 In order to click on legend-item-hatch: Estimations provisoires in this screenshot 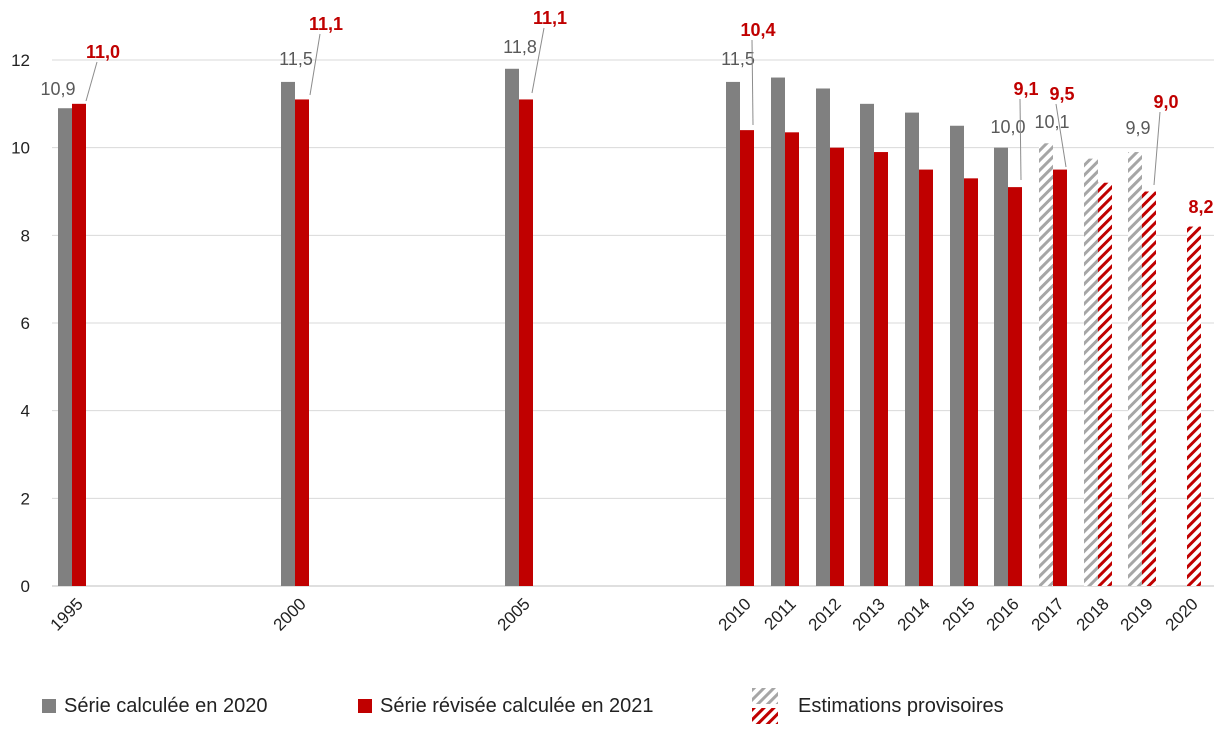, I will do `click(878, 706)`.